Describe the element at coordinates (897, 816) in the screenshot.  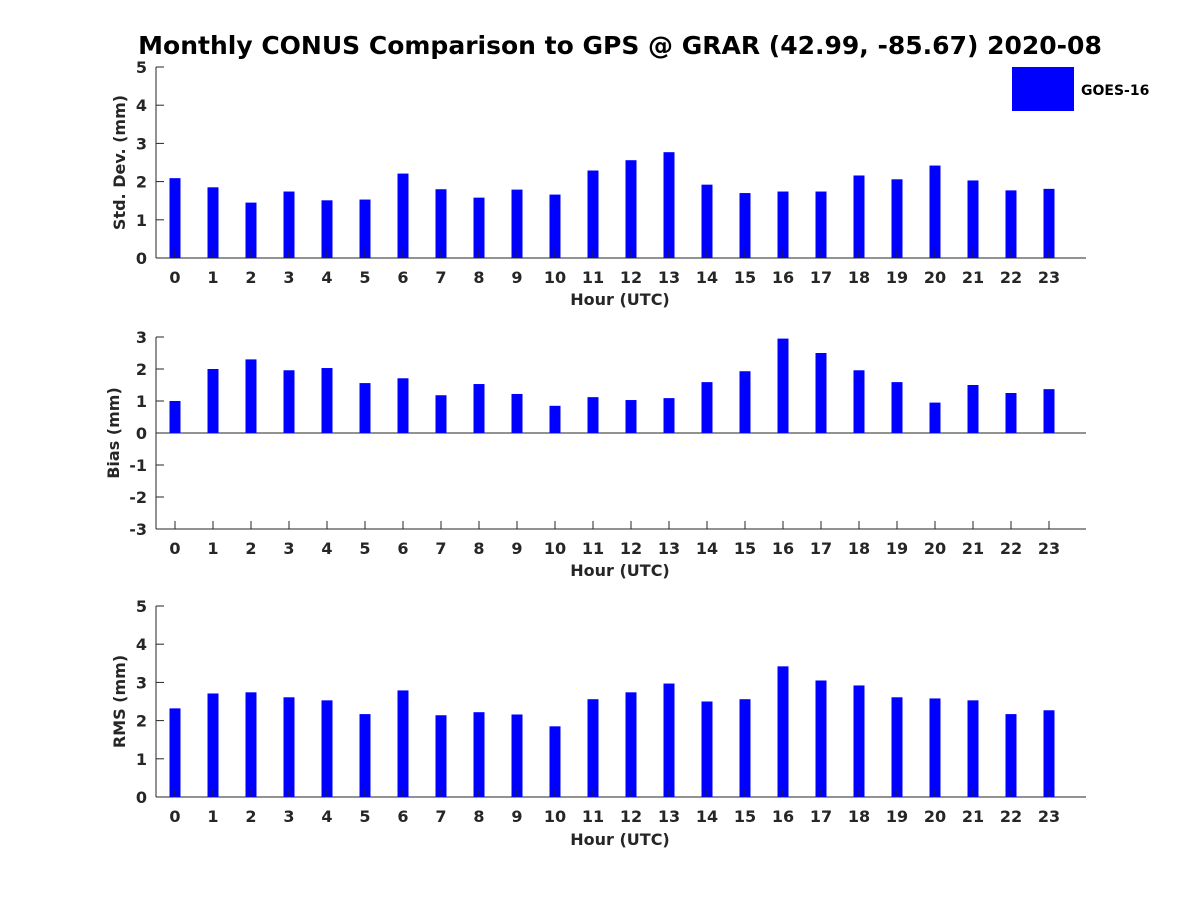
I see `rms-x-tick-label: 19` at that location.